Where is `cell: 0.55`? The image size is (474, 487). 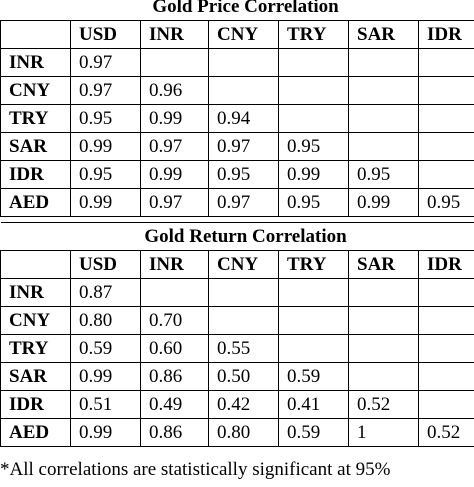 cell: 0.55 is located at coordinates (243, 348).